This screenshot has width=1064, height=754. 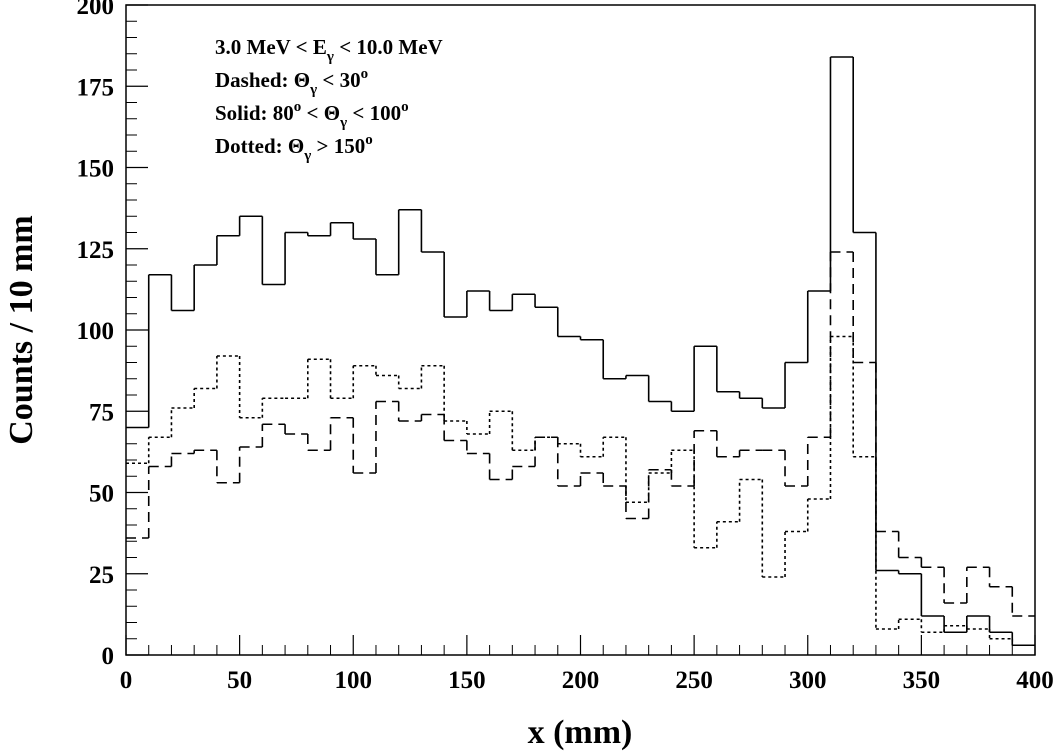 I want to click on annotation-part: < 100, so click(x=374, y=113).